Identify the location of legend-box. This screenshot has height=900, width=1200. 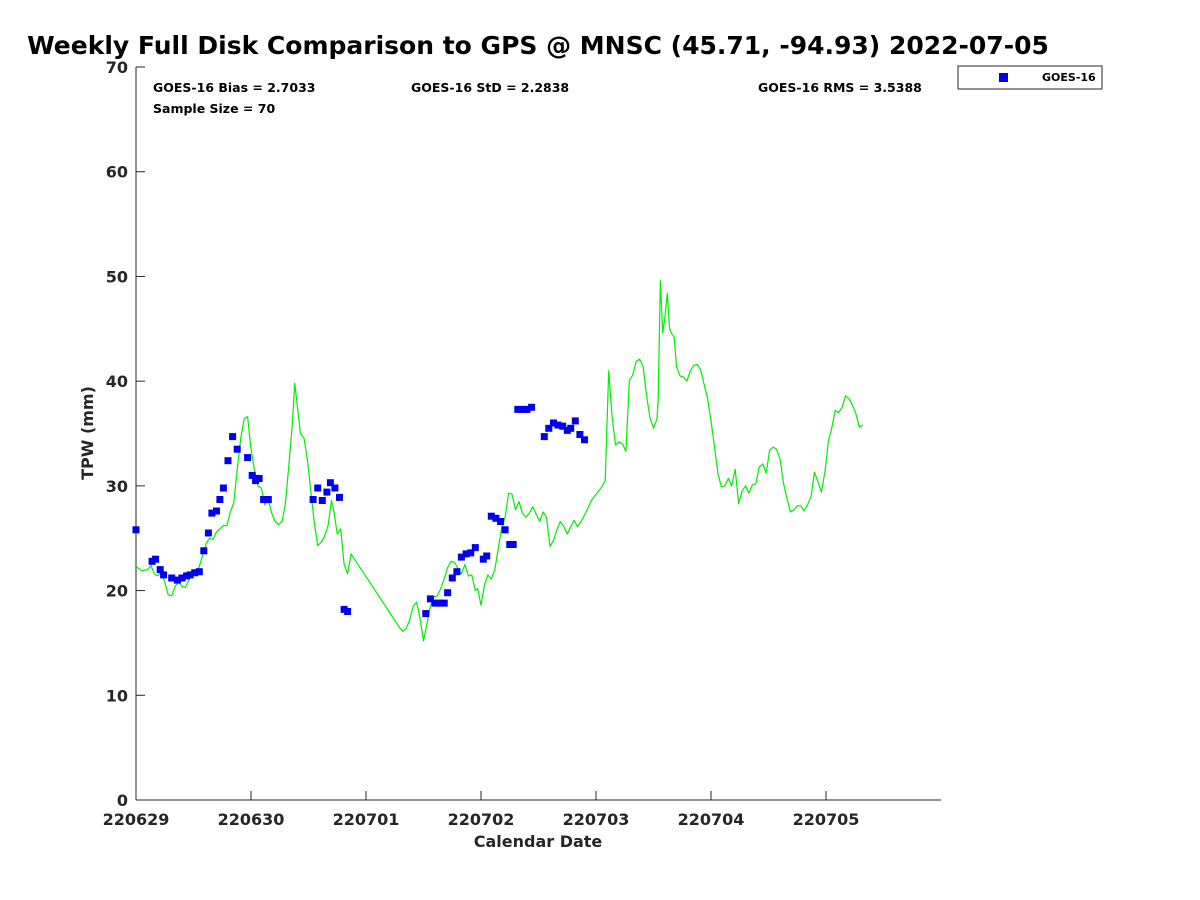
(1030, 77).